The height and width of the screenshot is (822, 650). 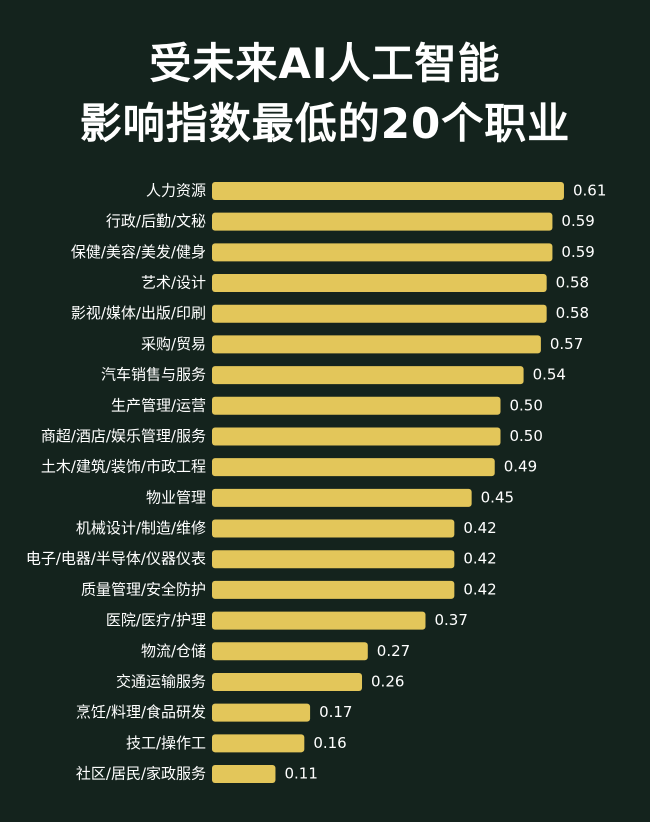 What do you see at coordinates (450, 620) in the screenshot?
I see `value-label: 0.37` at bounding box center [450, 620].